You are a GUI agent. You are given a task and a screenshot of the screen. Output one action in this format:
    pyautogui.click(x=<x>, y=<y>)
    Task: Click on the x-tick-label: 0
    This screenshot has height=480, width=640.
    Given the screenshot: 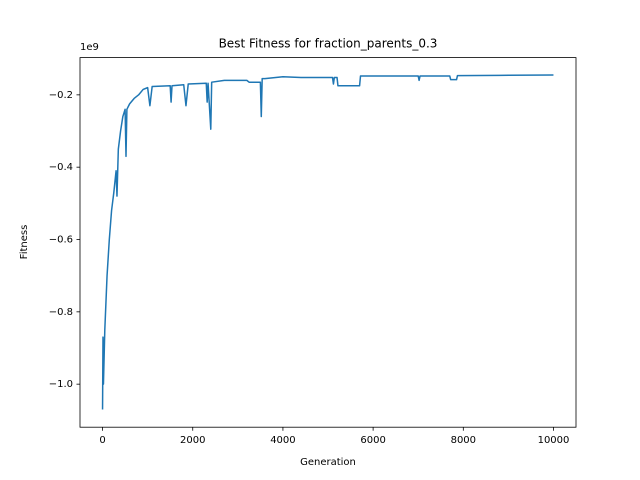 What is the action you would take?
    pyautogui.click(x=102, y=440)
    